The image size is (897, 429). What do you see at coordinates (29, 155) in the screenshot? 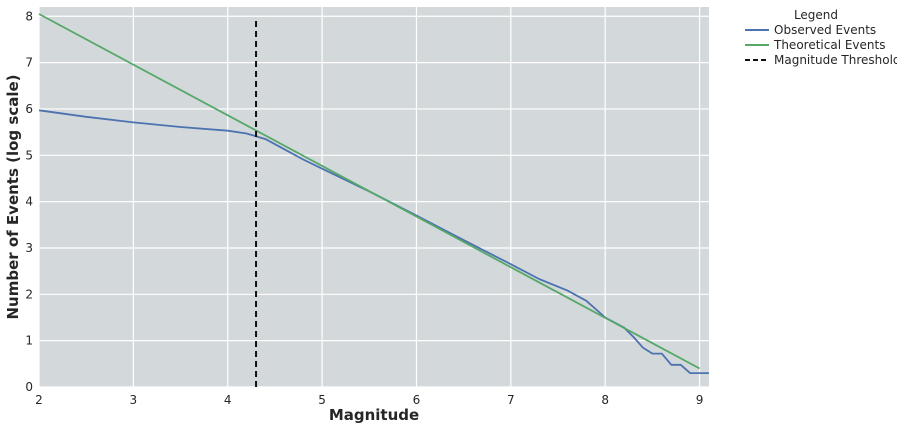
I see `y-tick-label: 5` at bounding box center [29, 155].